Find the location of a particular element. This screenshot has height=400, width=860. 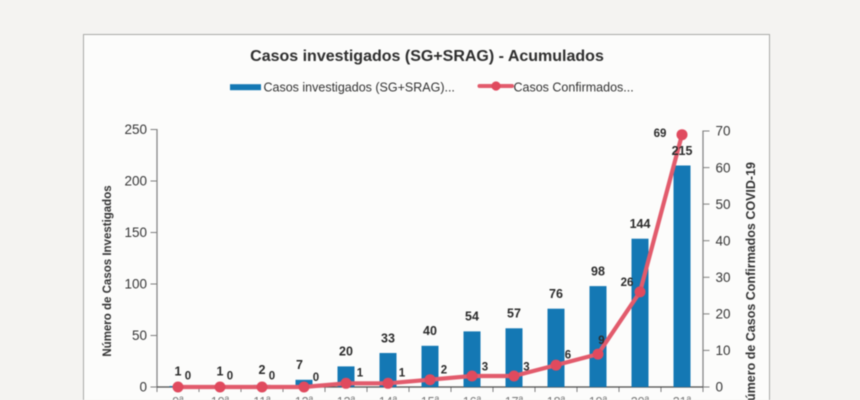

svg-text: 144 is located at coordinates (640, 224).